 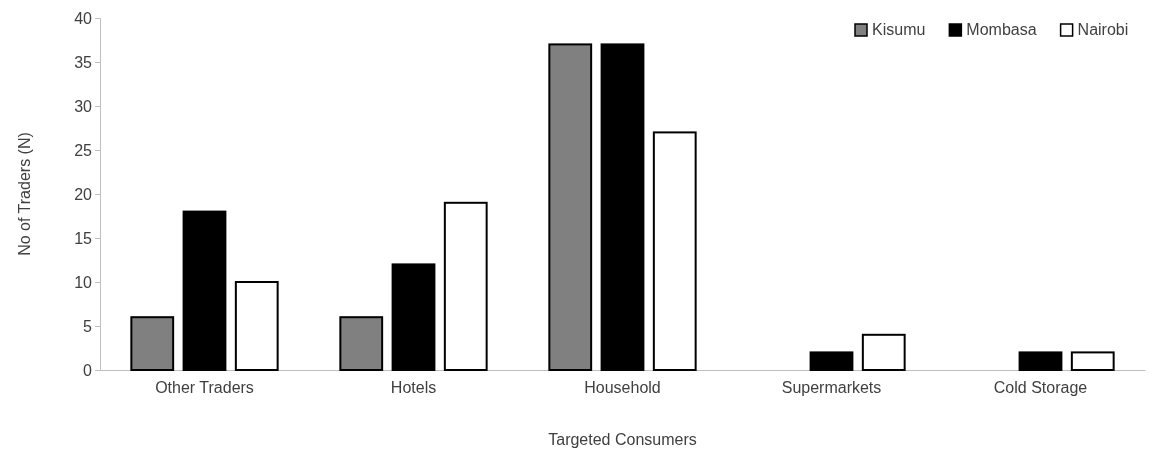 I want to click on y-tick-label: 20, so click(x=83, y=194).